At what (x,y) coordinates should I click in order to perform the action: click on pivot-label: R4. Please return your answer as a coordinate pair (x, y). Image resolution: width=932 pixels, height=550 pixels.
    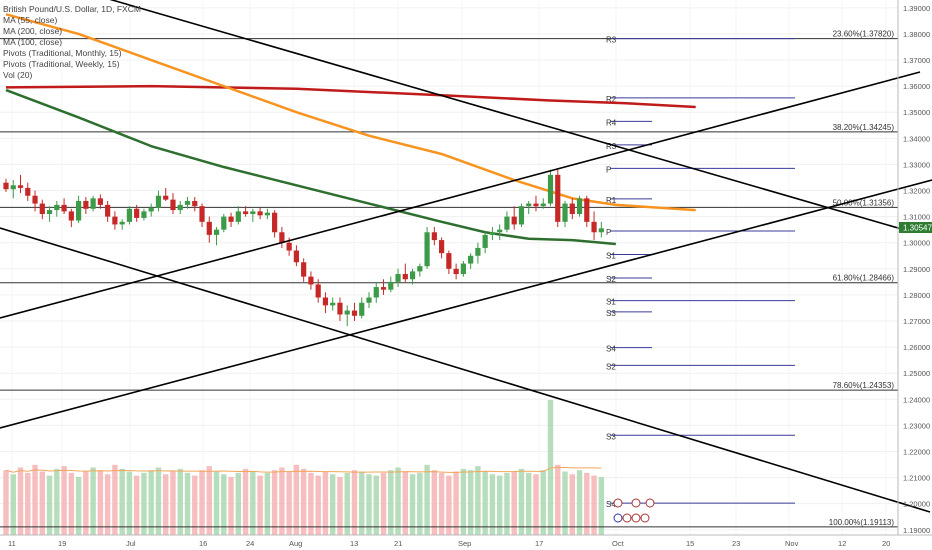
    Looking at the image, I should click on (611, 122).